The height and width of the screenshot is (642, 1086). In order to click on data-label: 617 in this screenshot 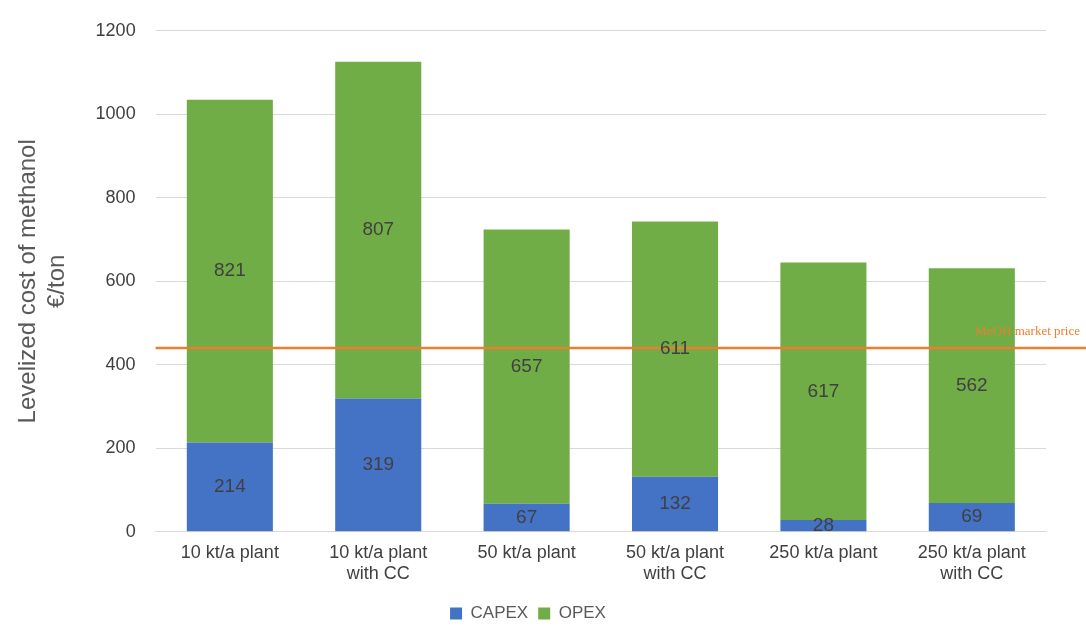, I will do `click(823, 390)`.